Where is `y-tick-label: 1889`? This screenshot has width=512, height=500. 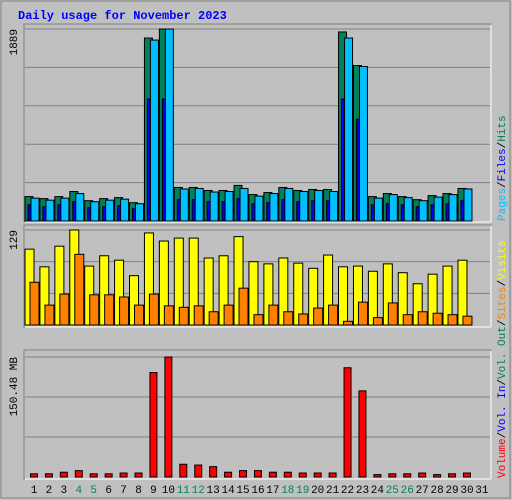 y-tick-label: 1889 is located at coordinates (15, 42).